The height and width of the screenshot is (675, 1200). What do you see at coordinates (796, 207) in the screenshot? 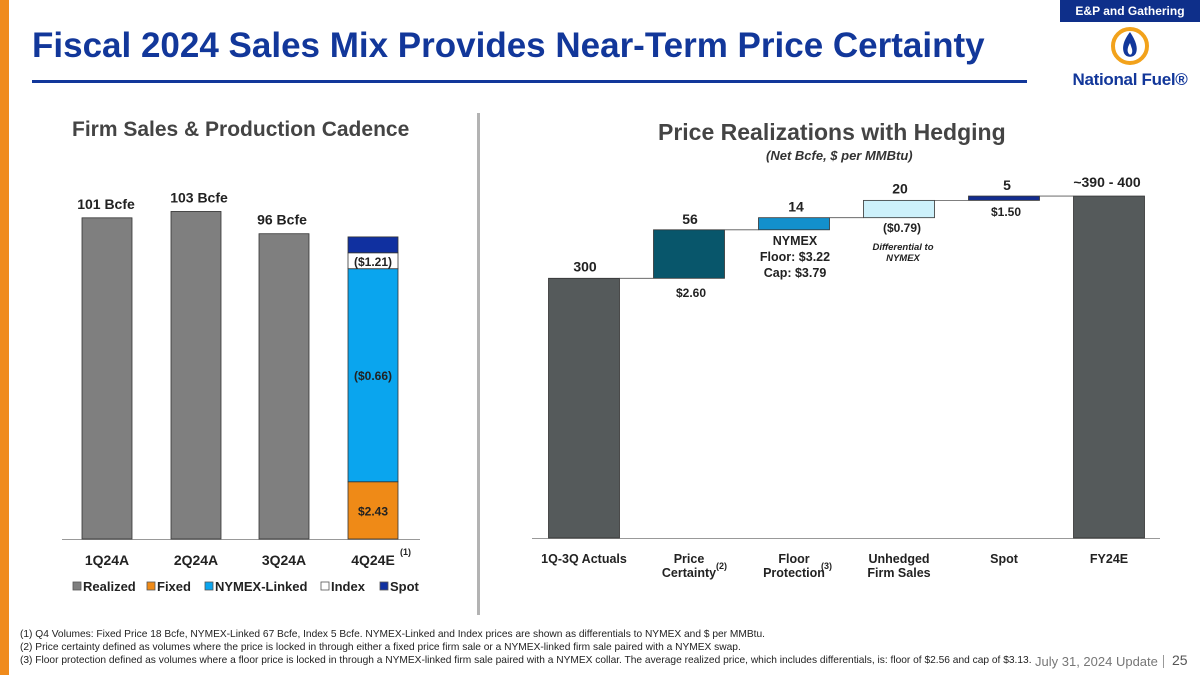
I see `value-label-floor-protection: 14` at bounding box center [796, 207].